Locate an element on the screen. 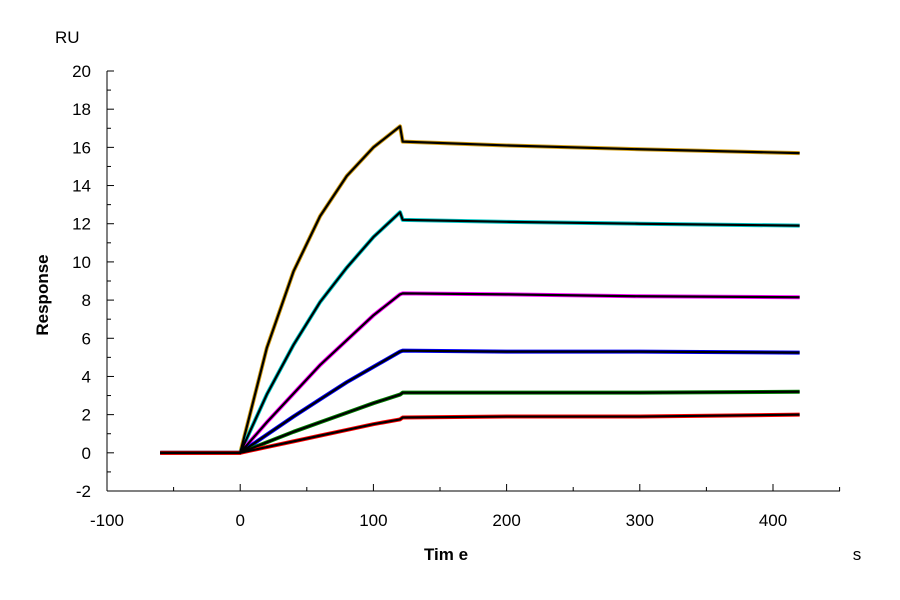 The image size is (900, 600). y-tick-label: 0 is located at coordinates (86, 453).